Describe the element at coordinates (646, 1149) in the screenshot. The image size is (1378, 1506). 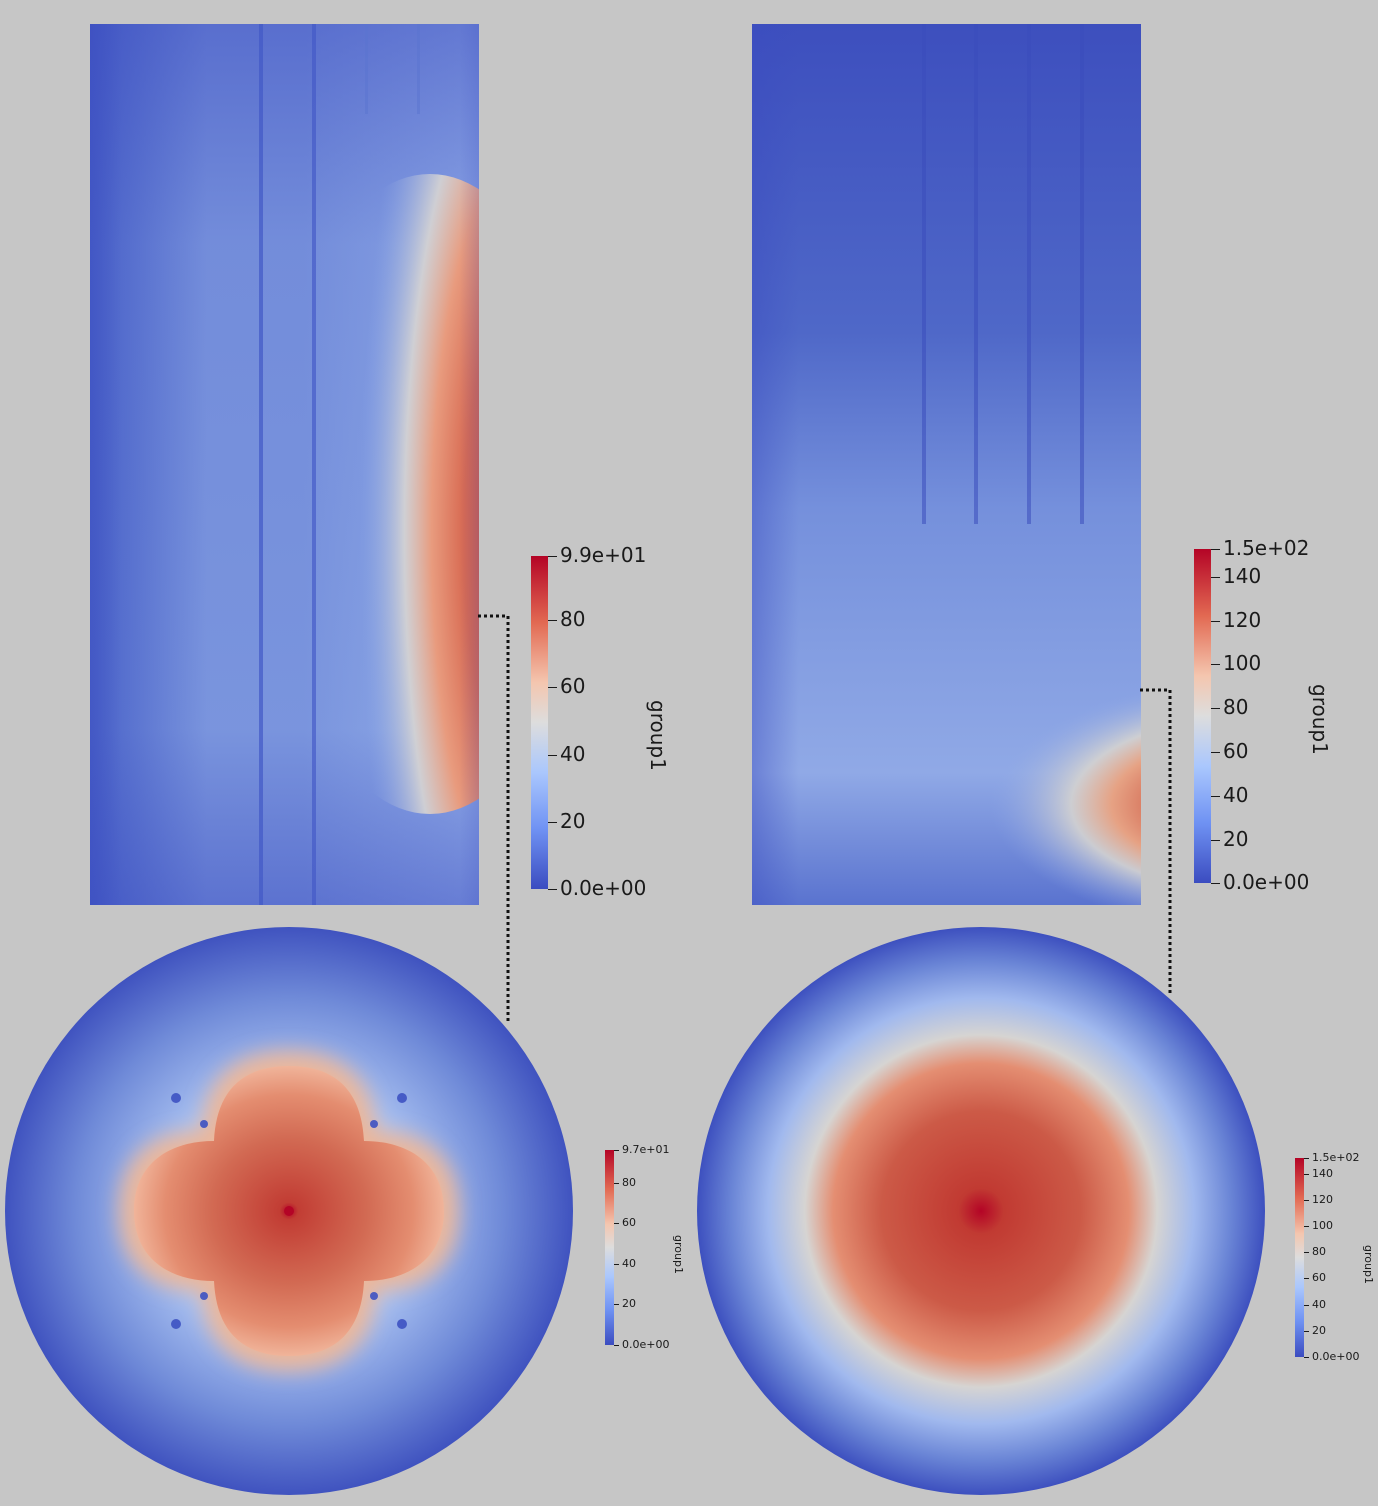
I see `colorbar-tick-label: 9.7e+01` at that location.